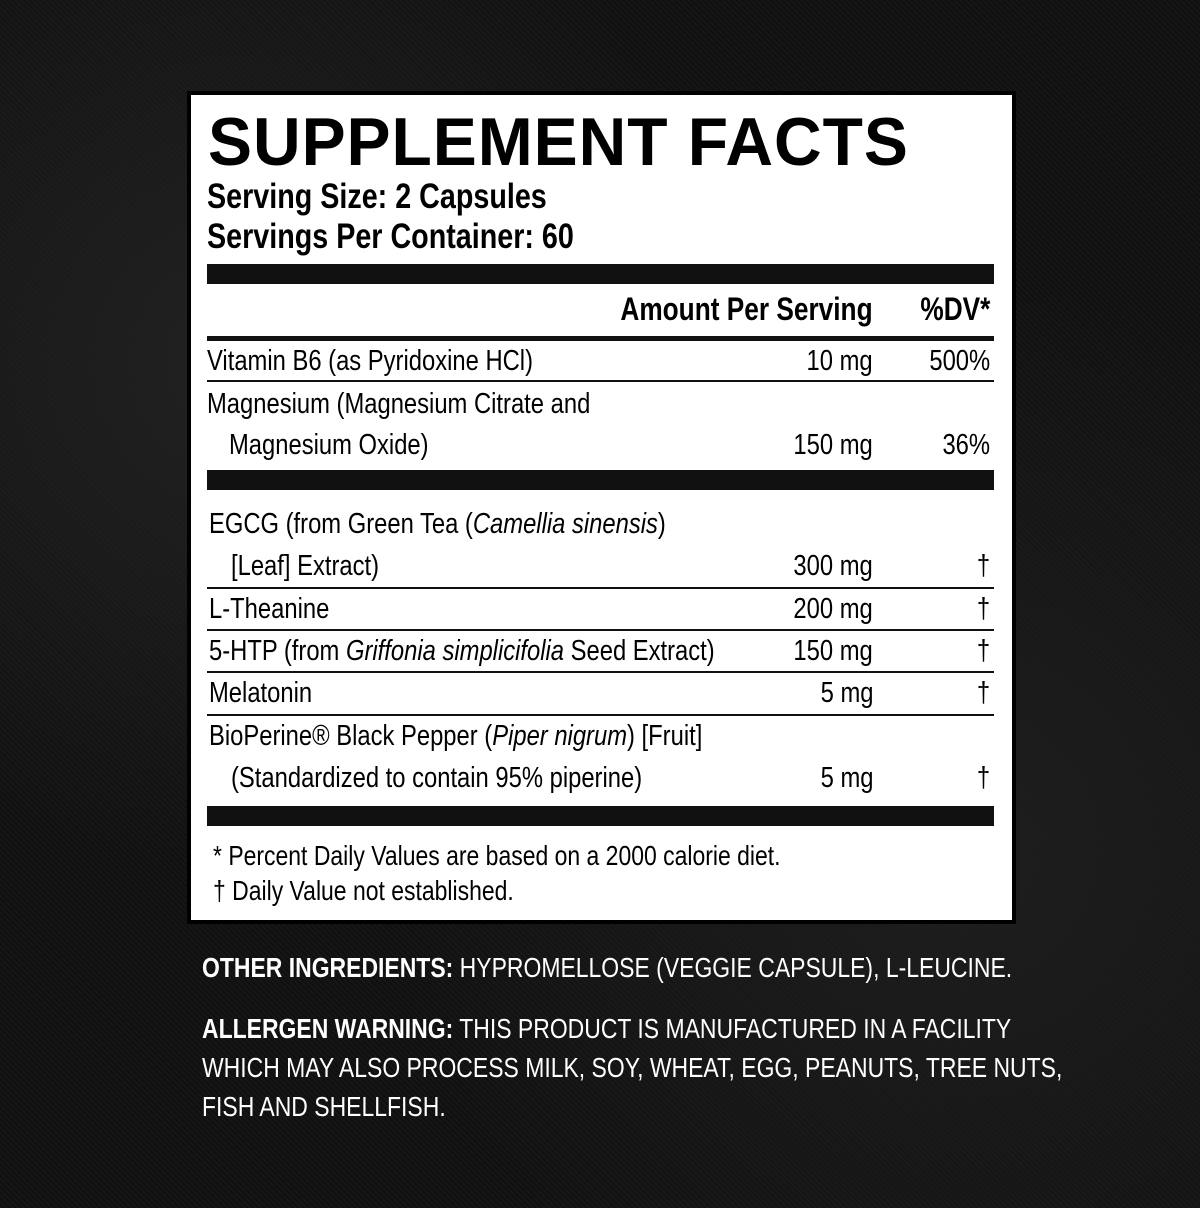 The height and width of the screenshot is (1208, 1200). What do you see at coordinates (261, 693) in the screenshot?
I see `ingredient-name: Melatonin` at bounding box center [261, 693].